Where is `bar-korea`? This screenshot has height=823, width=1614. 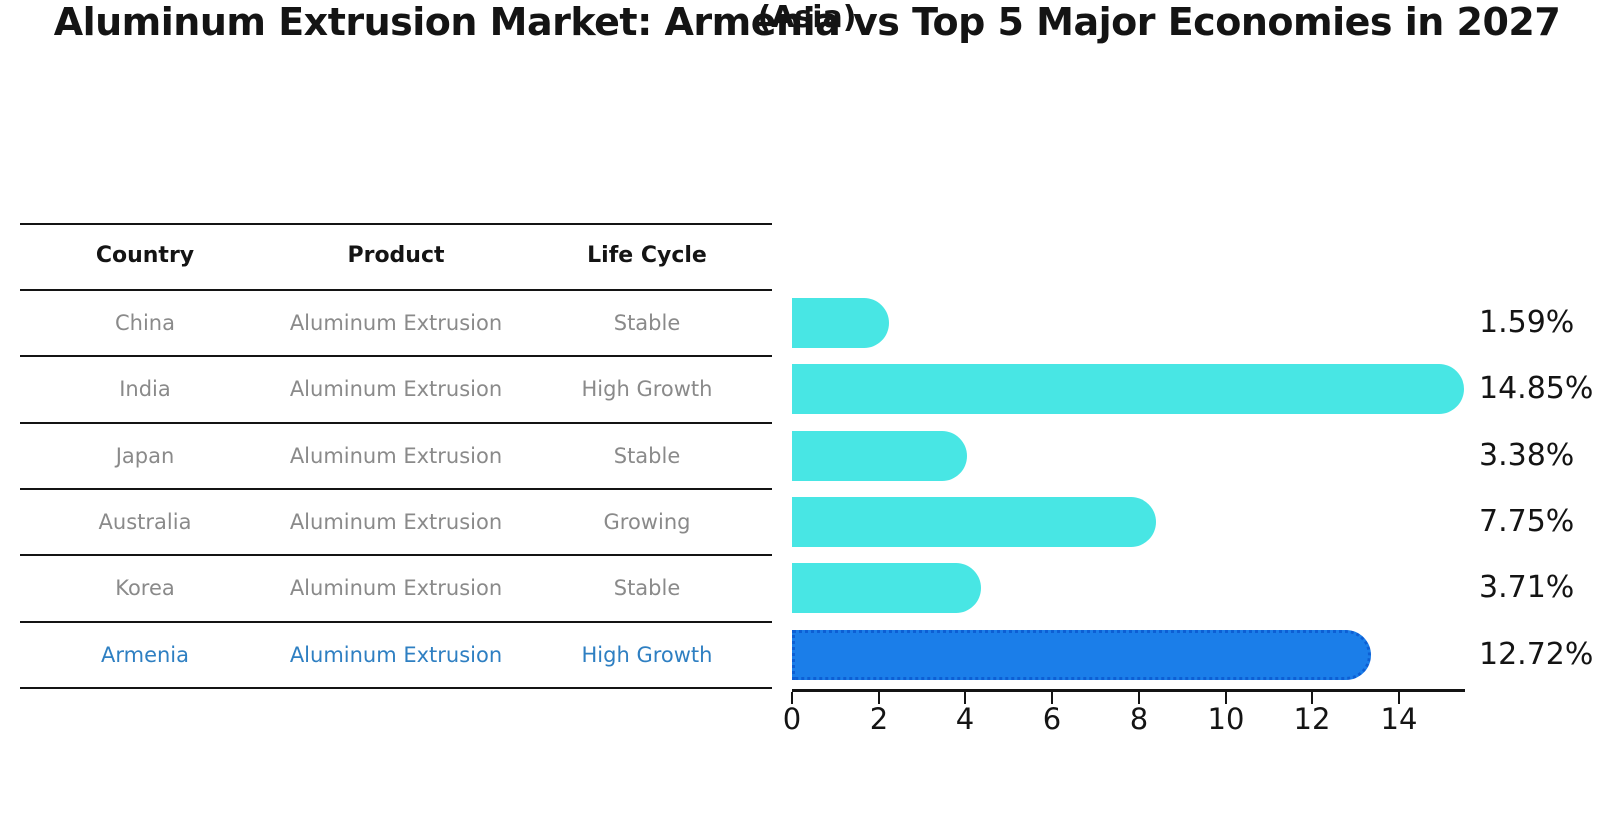 bar-korea is located at coordinates (886, 588).